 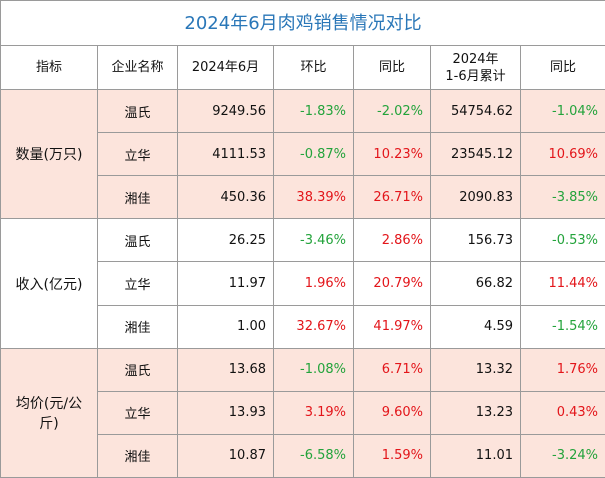 What do you see at coordinates (49, 283) in the screenshot?
I see `indicator-cell: 收入(亿元)` at bounding box center [49, 283].